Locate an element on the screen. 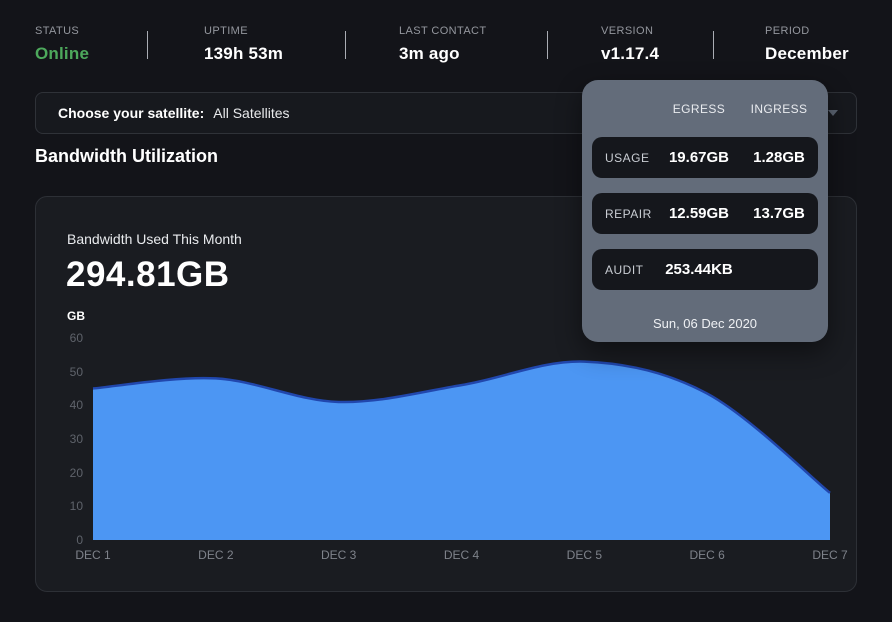 The image size is (892, 622). usage-ingress-value: 1.28GB is located at coordinates (779, 157).